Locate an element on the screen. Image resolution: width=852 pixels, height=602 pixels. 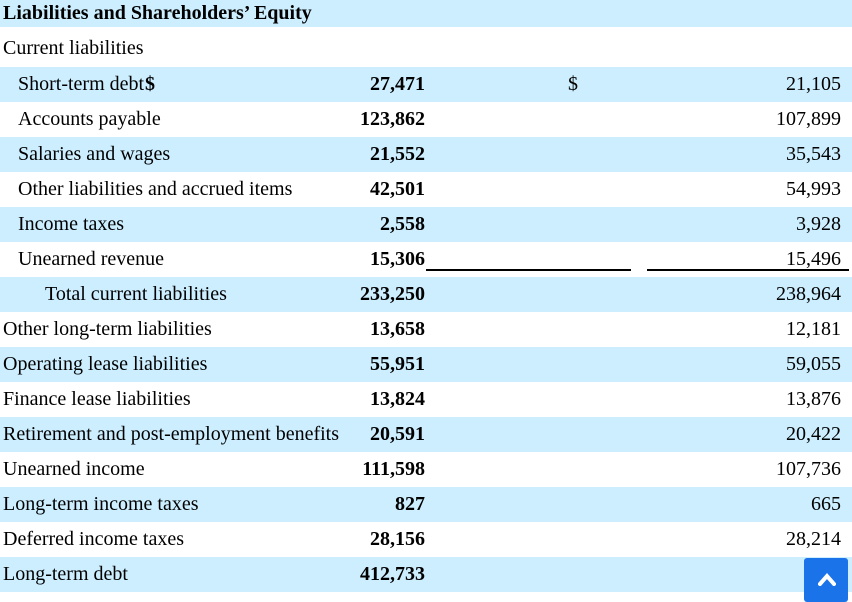
row-label: Deferred income taxes is located at coordinates (94, 539).